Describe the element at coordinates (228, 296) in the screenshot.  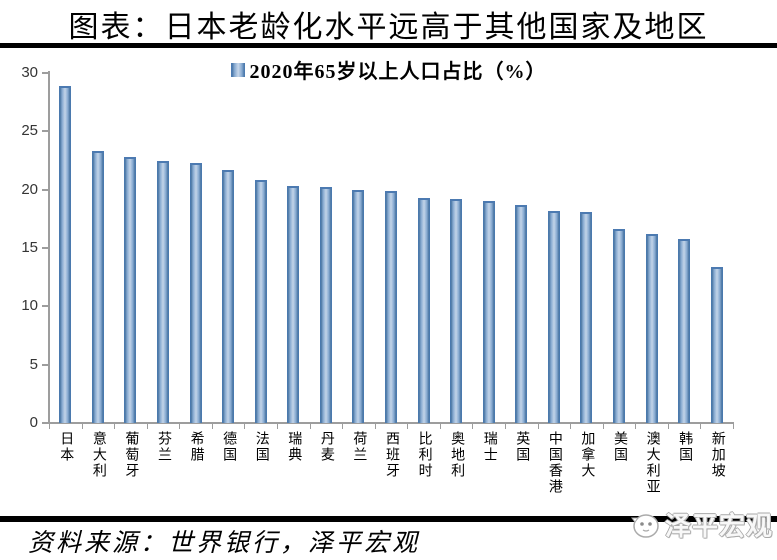
I see `bar-德国` at that location.